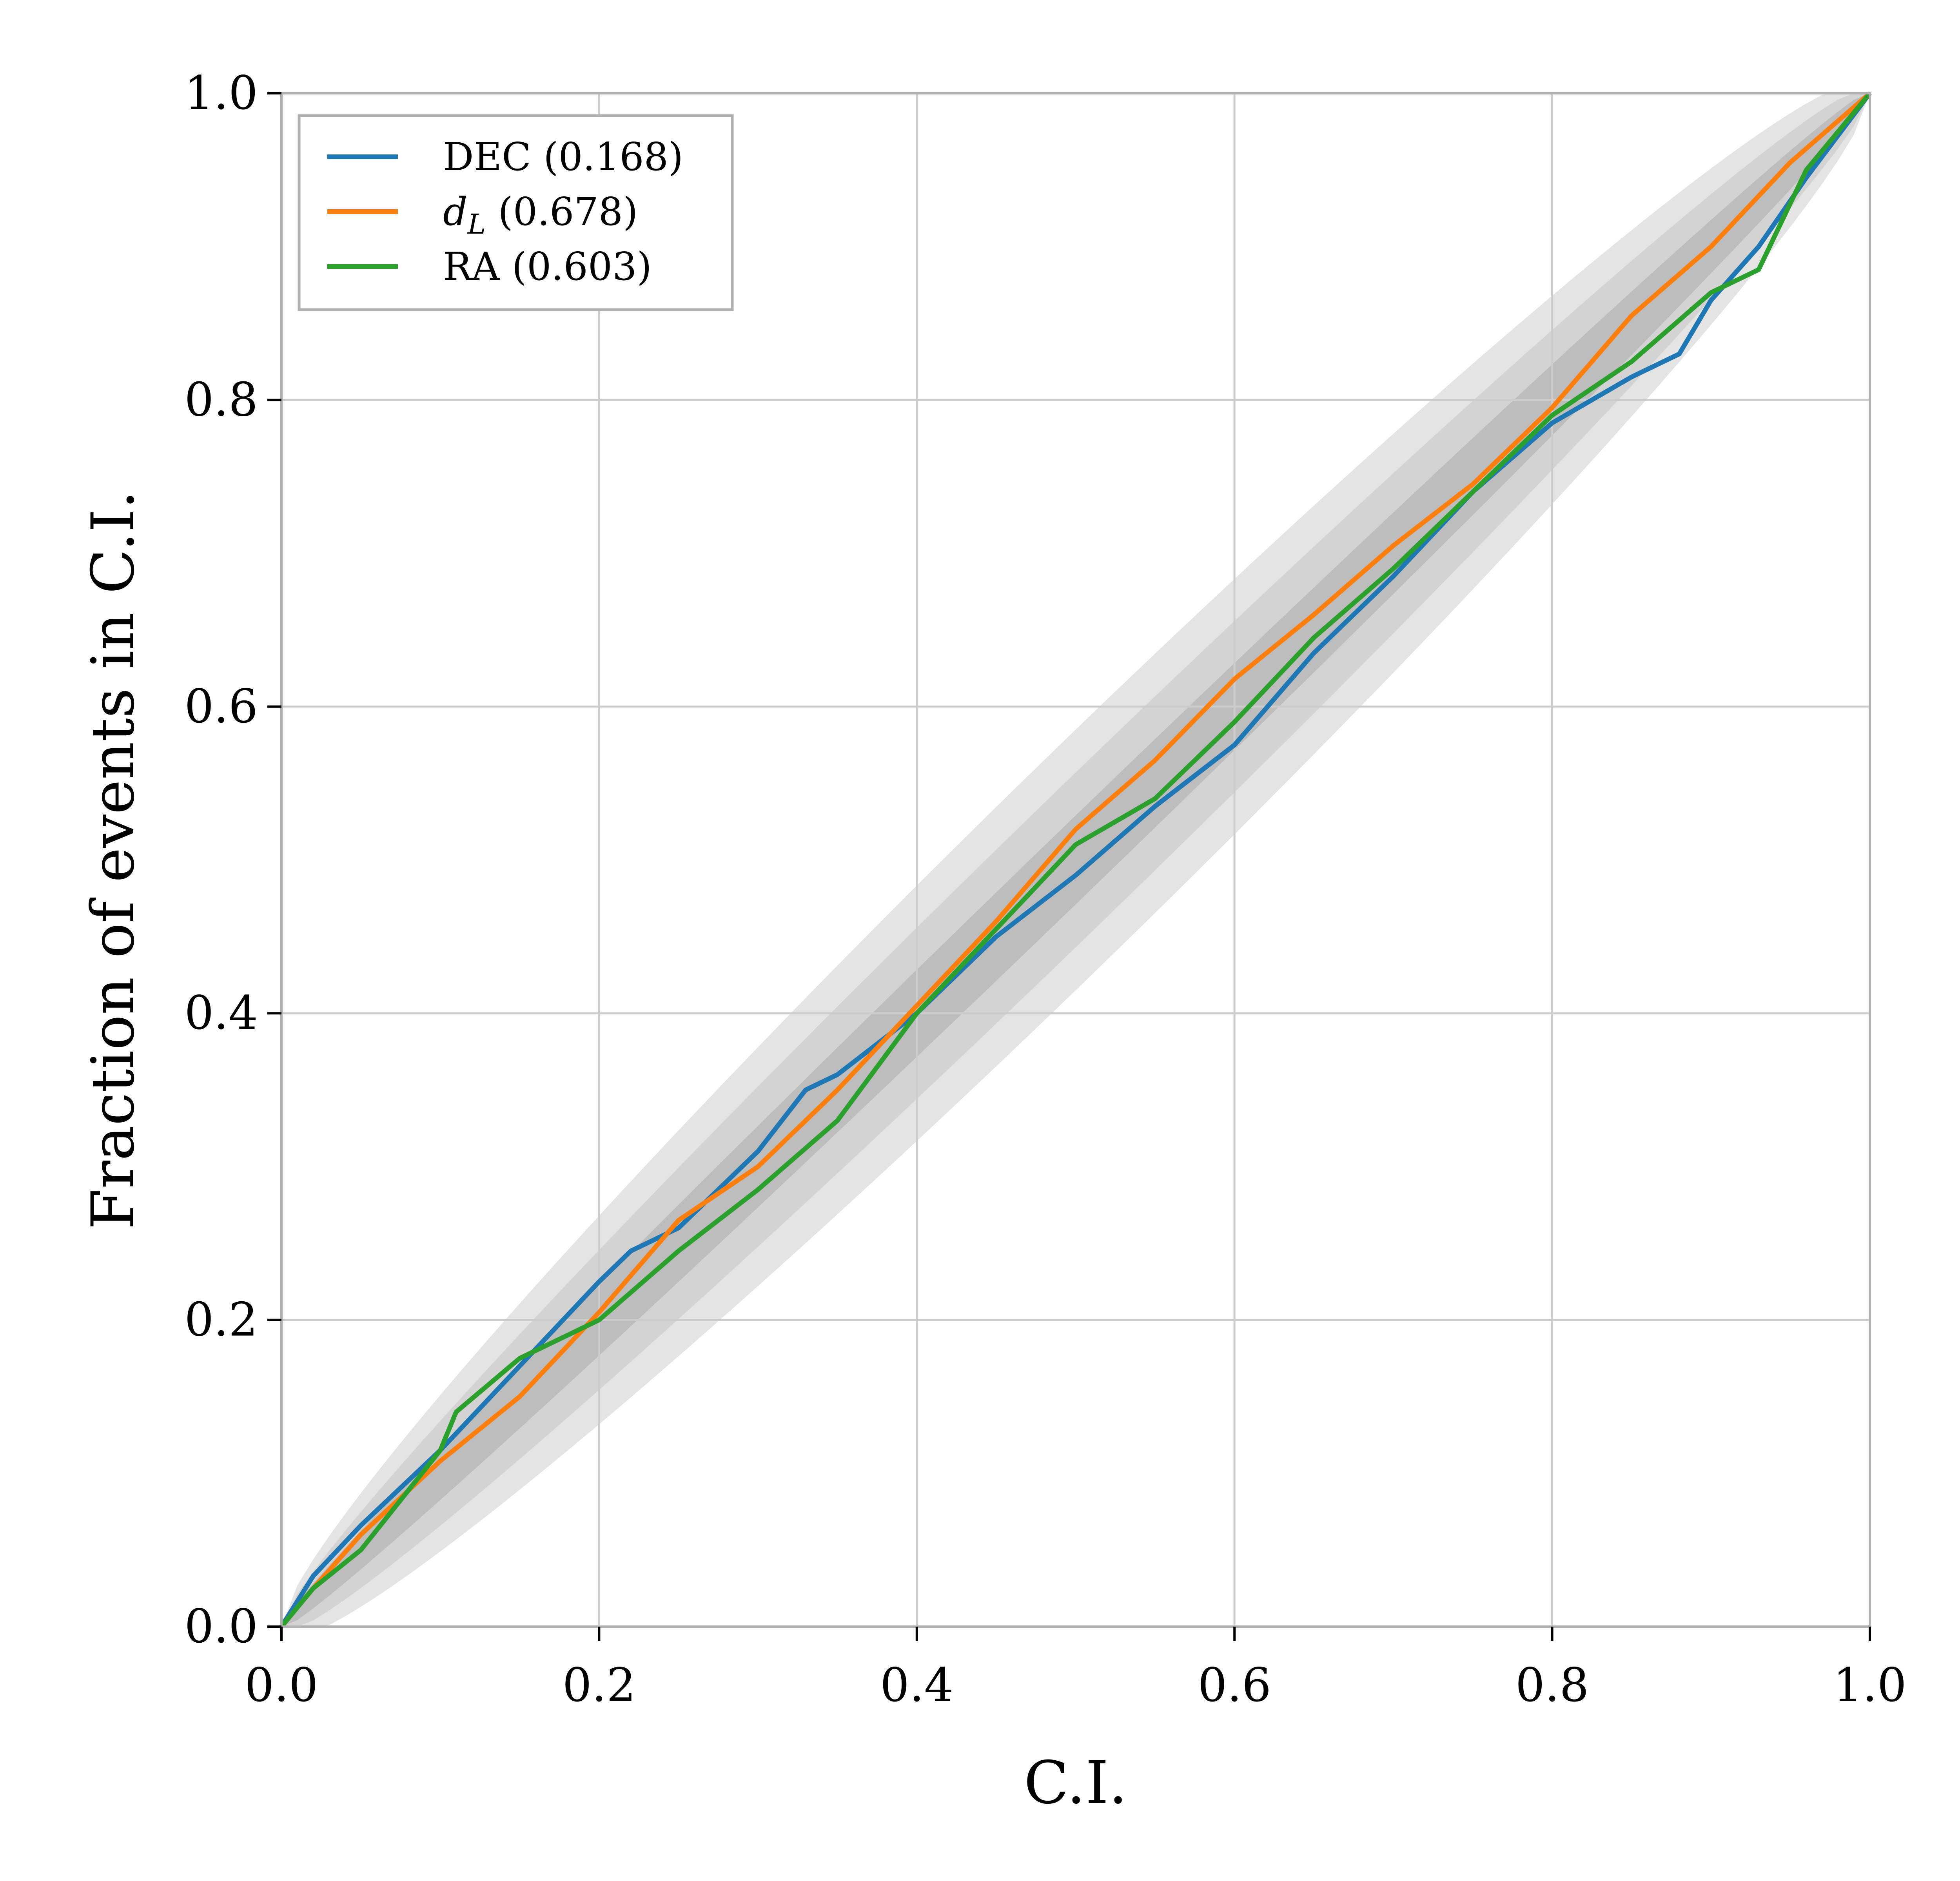  Describe the element at coordinates (1075, 1783) in the screenshot. I see `x-axis-title: C.I.` at that location.